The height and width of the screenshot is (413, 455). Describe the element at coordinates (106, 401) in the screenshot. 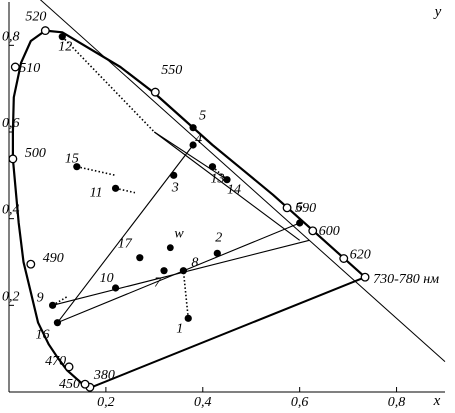

I see `x-tick-label: 0,2` at that location.